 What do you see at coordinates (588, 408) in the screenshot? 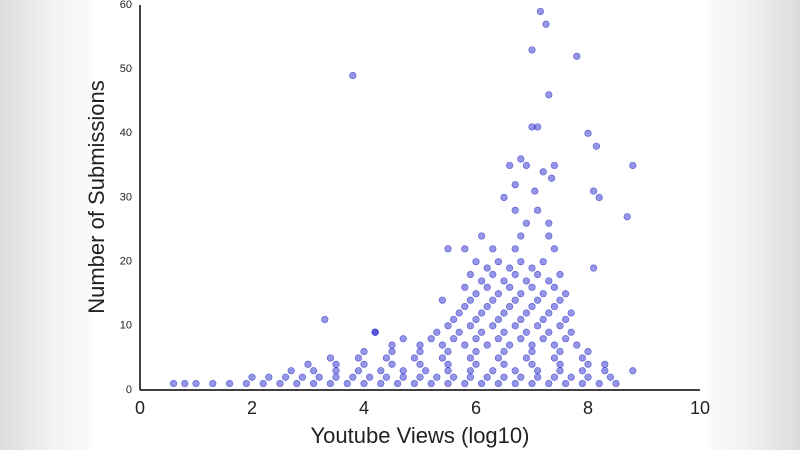
I see `x-tick-label: 8` at bounding box center [588, 408].